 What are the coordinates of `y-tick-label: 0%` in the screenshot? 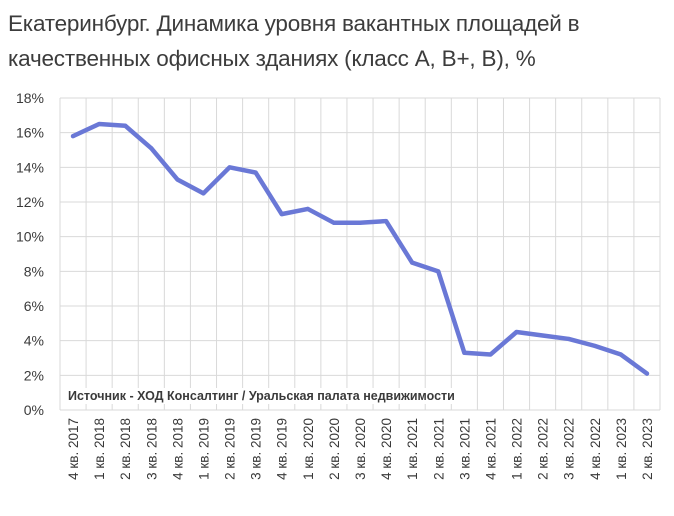 It's located at (34, 410).